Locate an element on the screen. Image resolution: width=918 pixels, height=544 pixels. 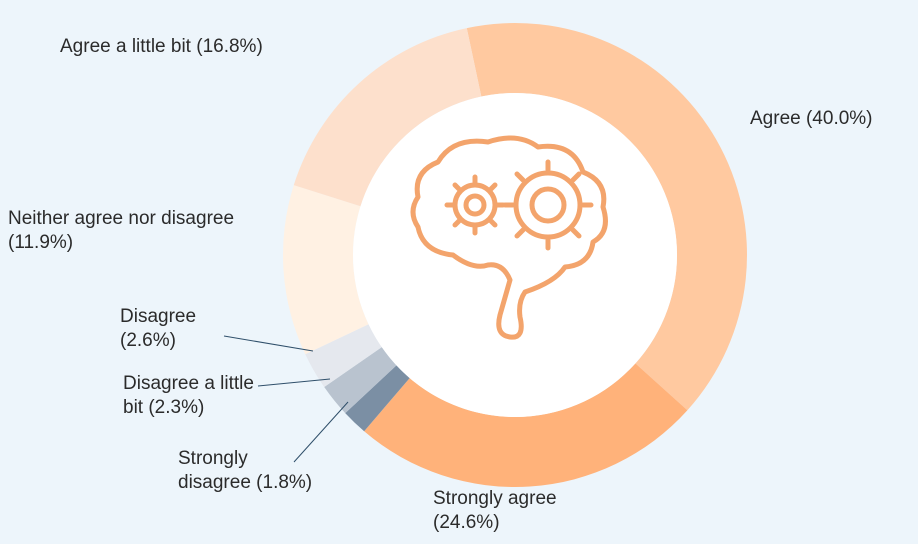
data-label: Strongly agree (24.6%) is located at coordinates (495, 510).